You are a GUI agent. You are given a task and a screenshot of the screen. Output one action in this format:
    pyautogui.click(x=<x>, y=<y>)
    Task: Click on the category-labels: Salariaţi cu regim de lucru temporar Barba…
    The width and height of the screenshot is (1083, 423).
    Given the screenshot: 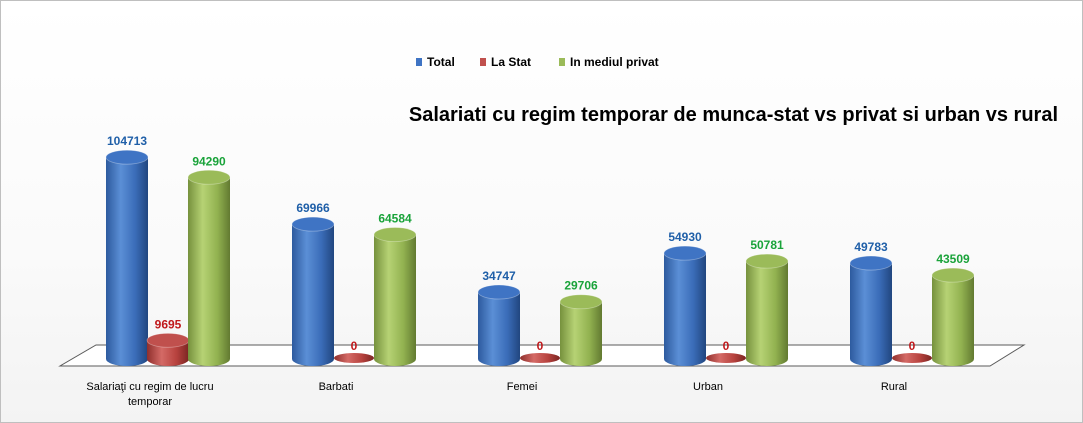 What is the action you would take?
    pyautogui.click(x=496, y=394)
    